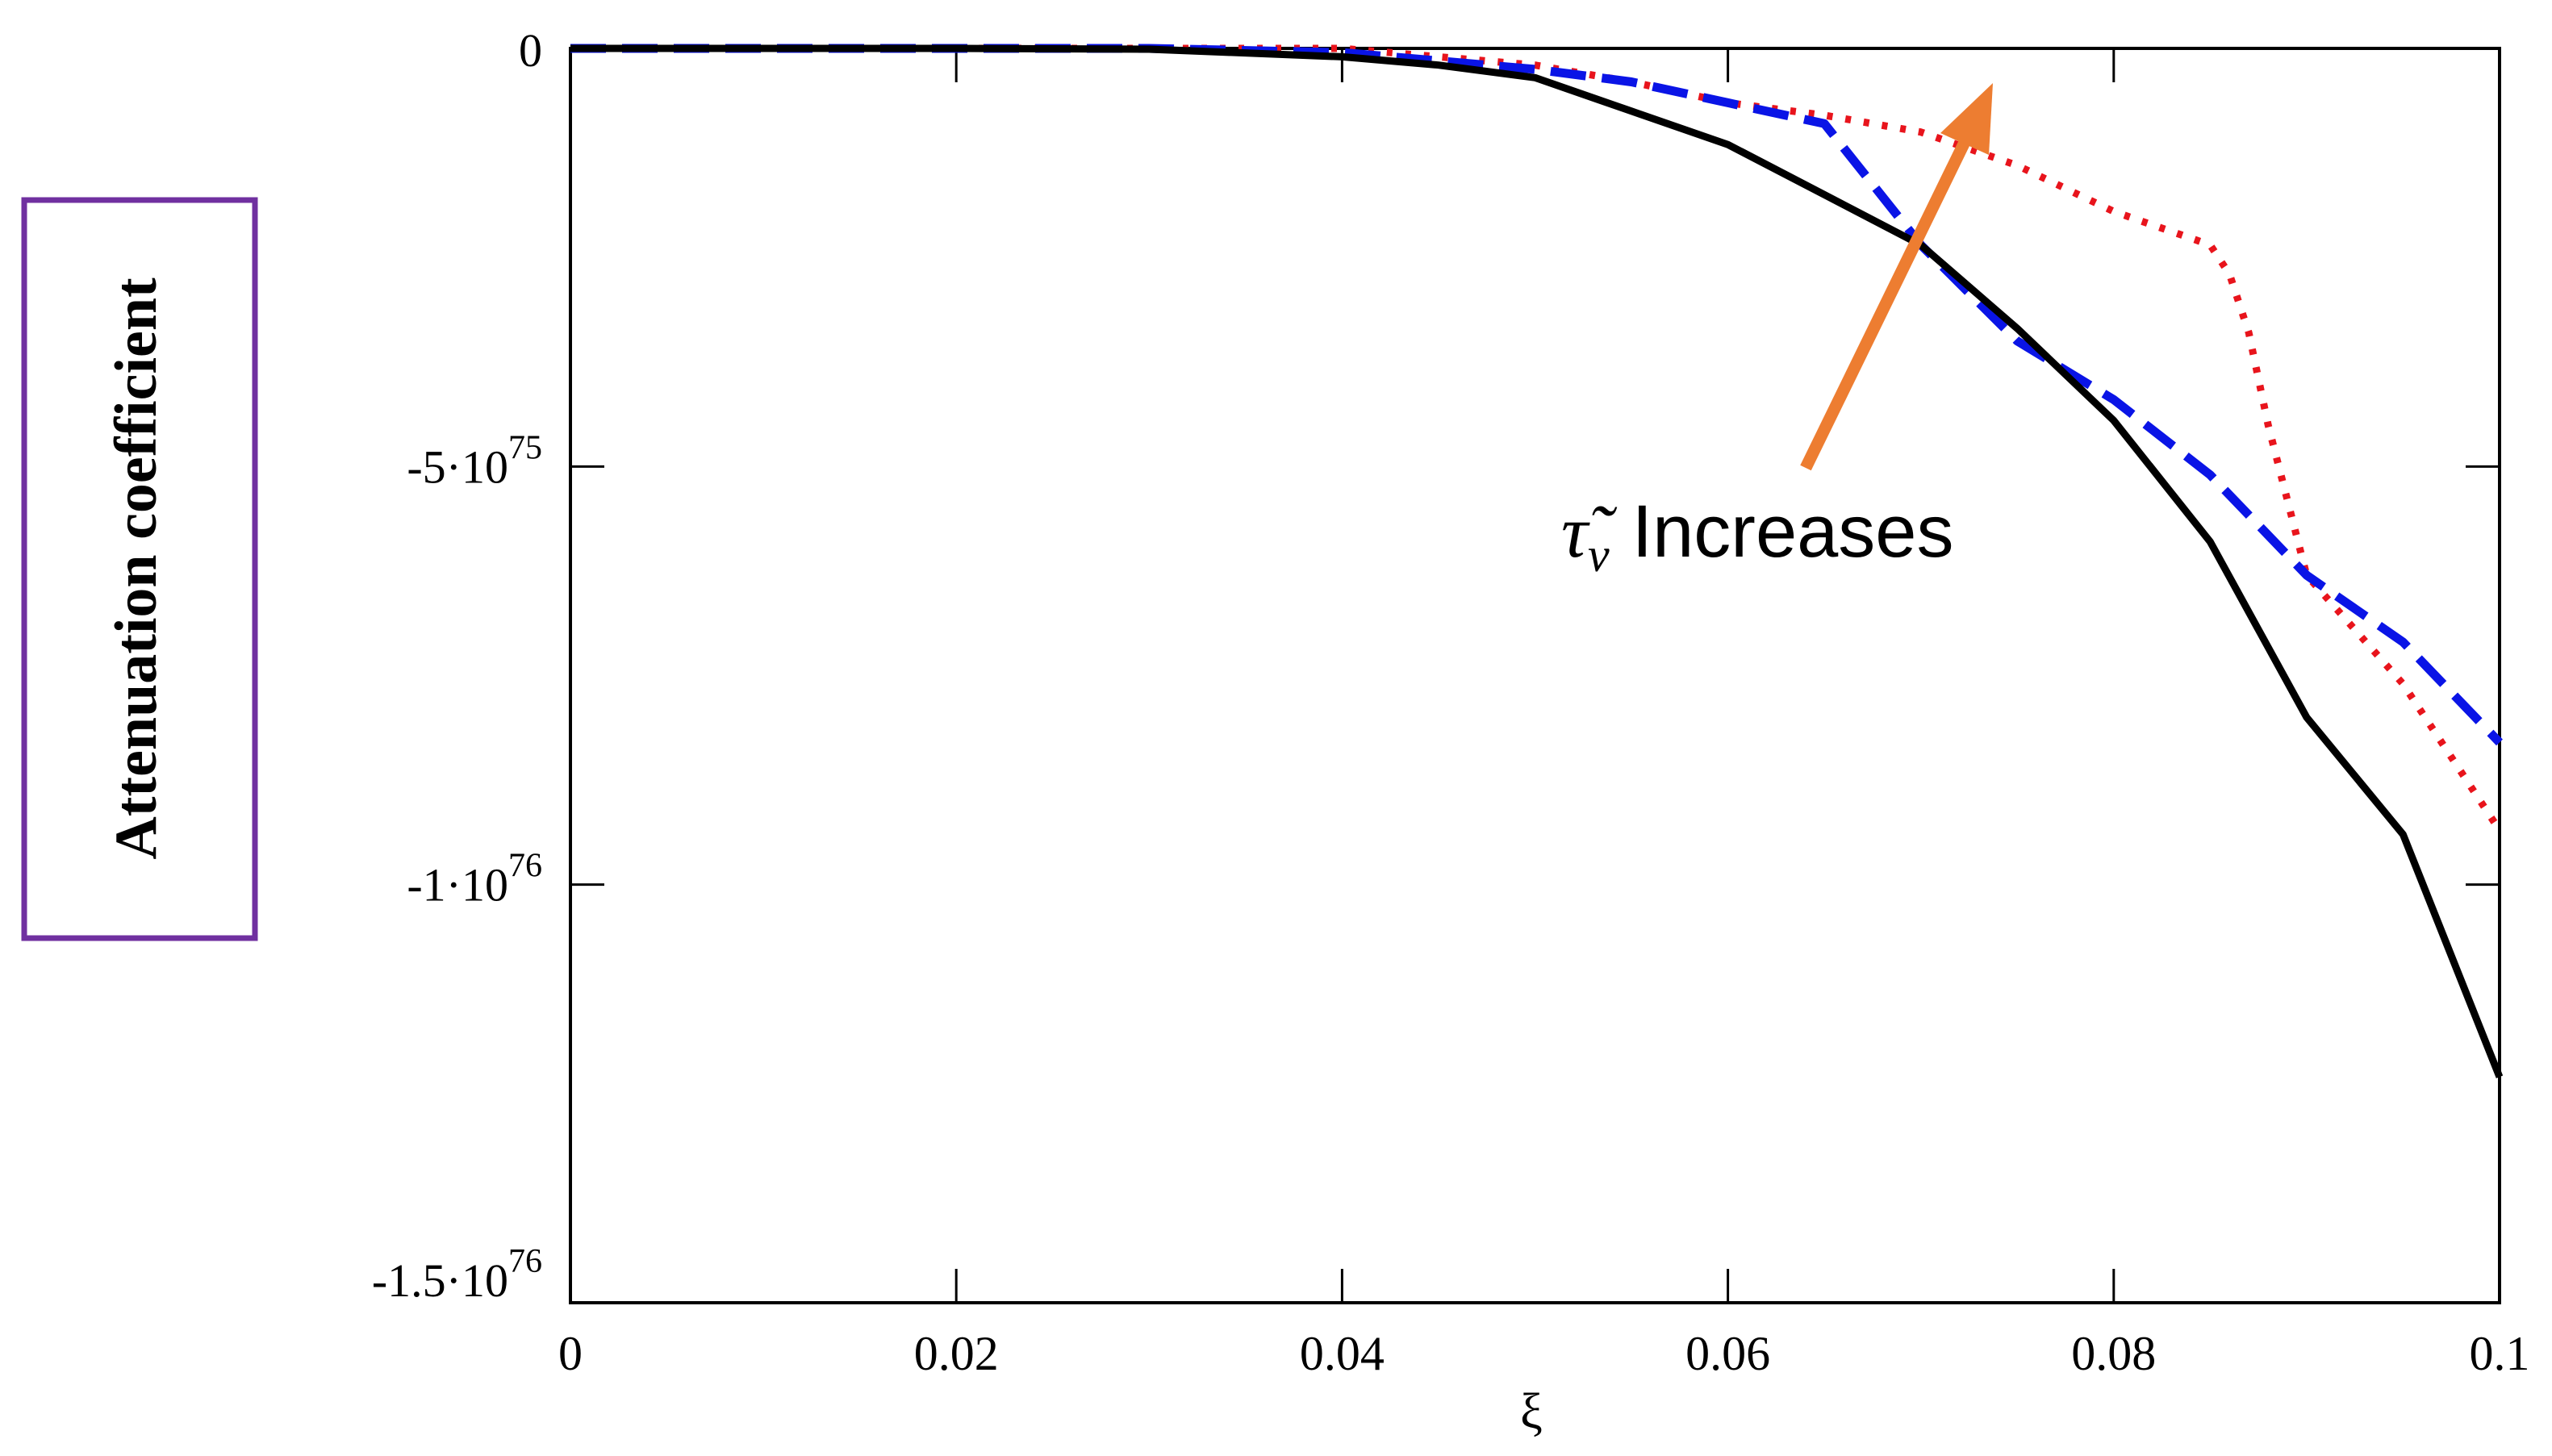 This screenshot has height=1456, width=2552. What do you see at coordinates (2114, 1354) in the screenshot?
I see `x-tick-label: 0.08` at bounding box center [2114, 1354].